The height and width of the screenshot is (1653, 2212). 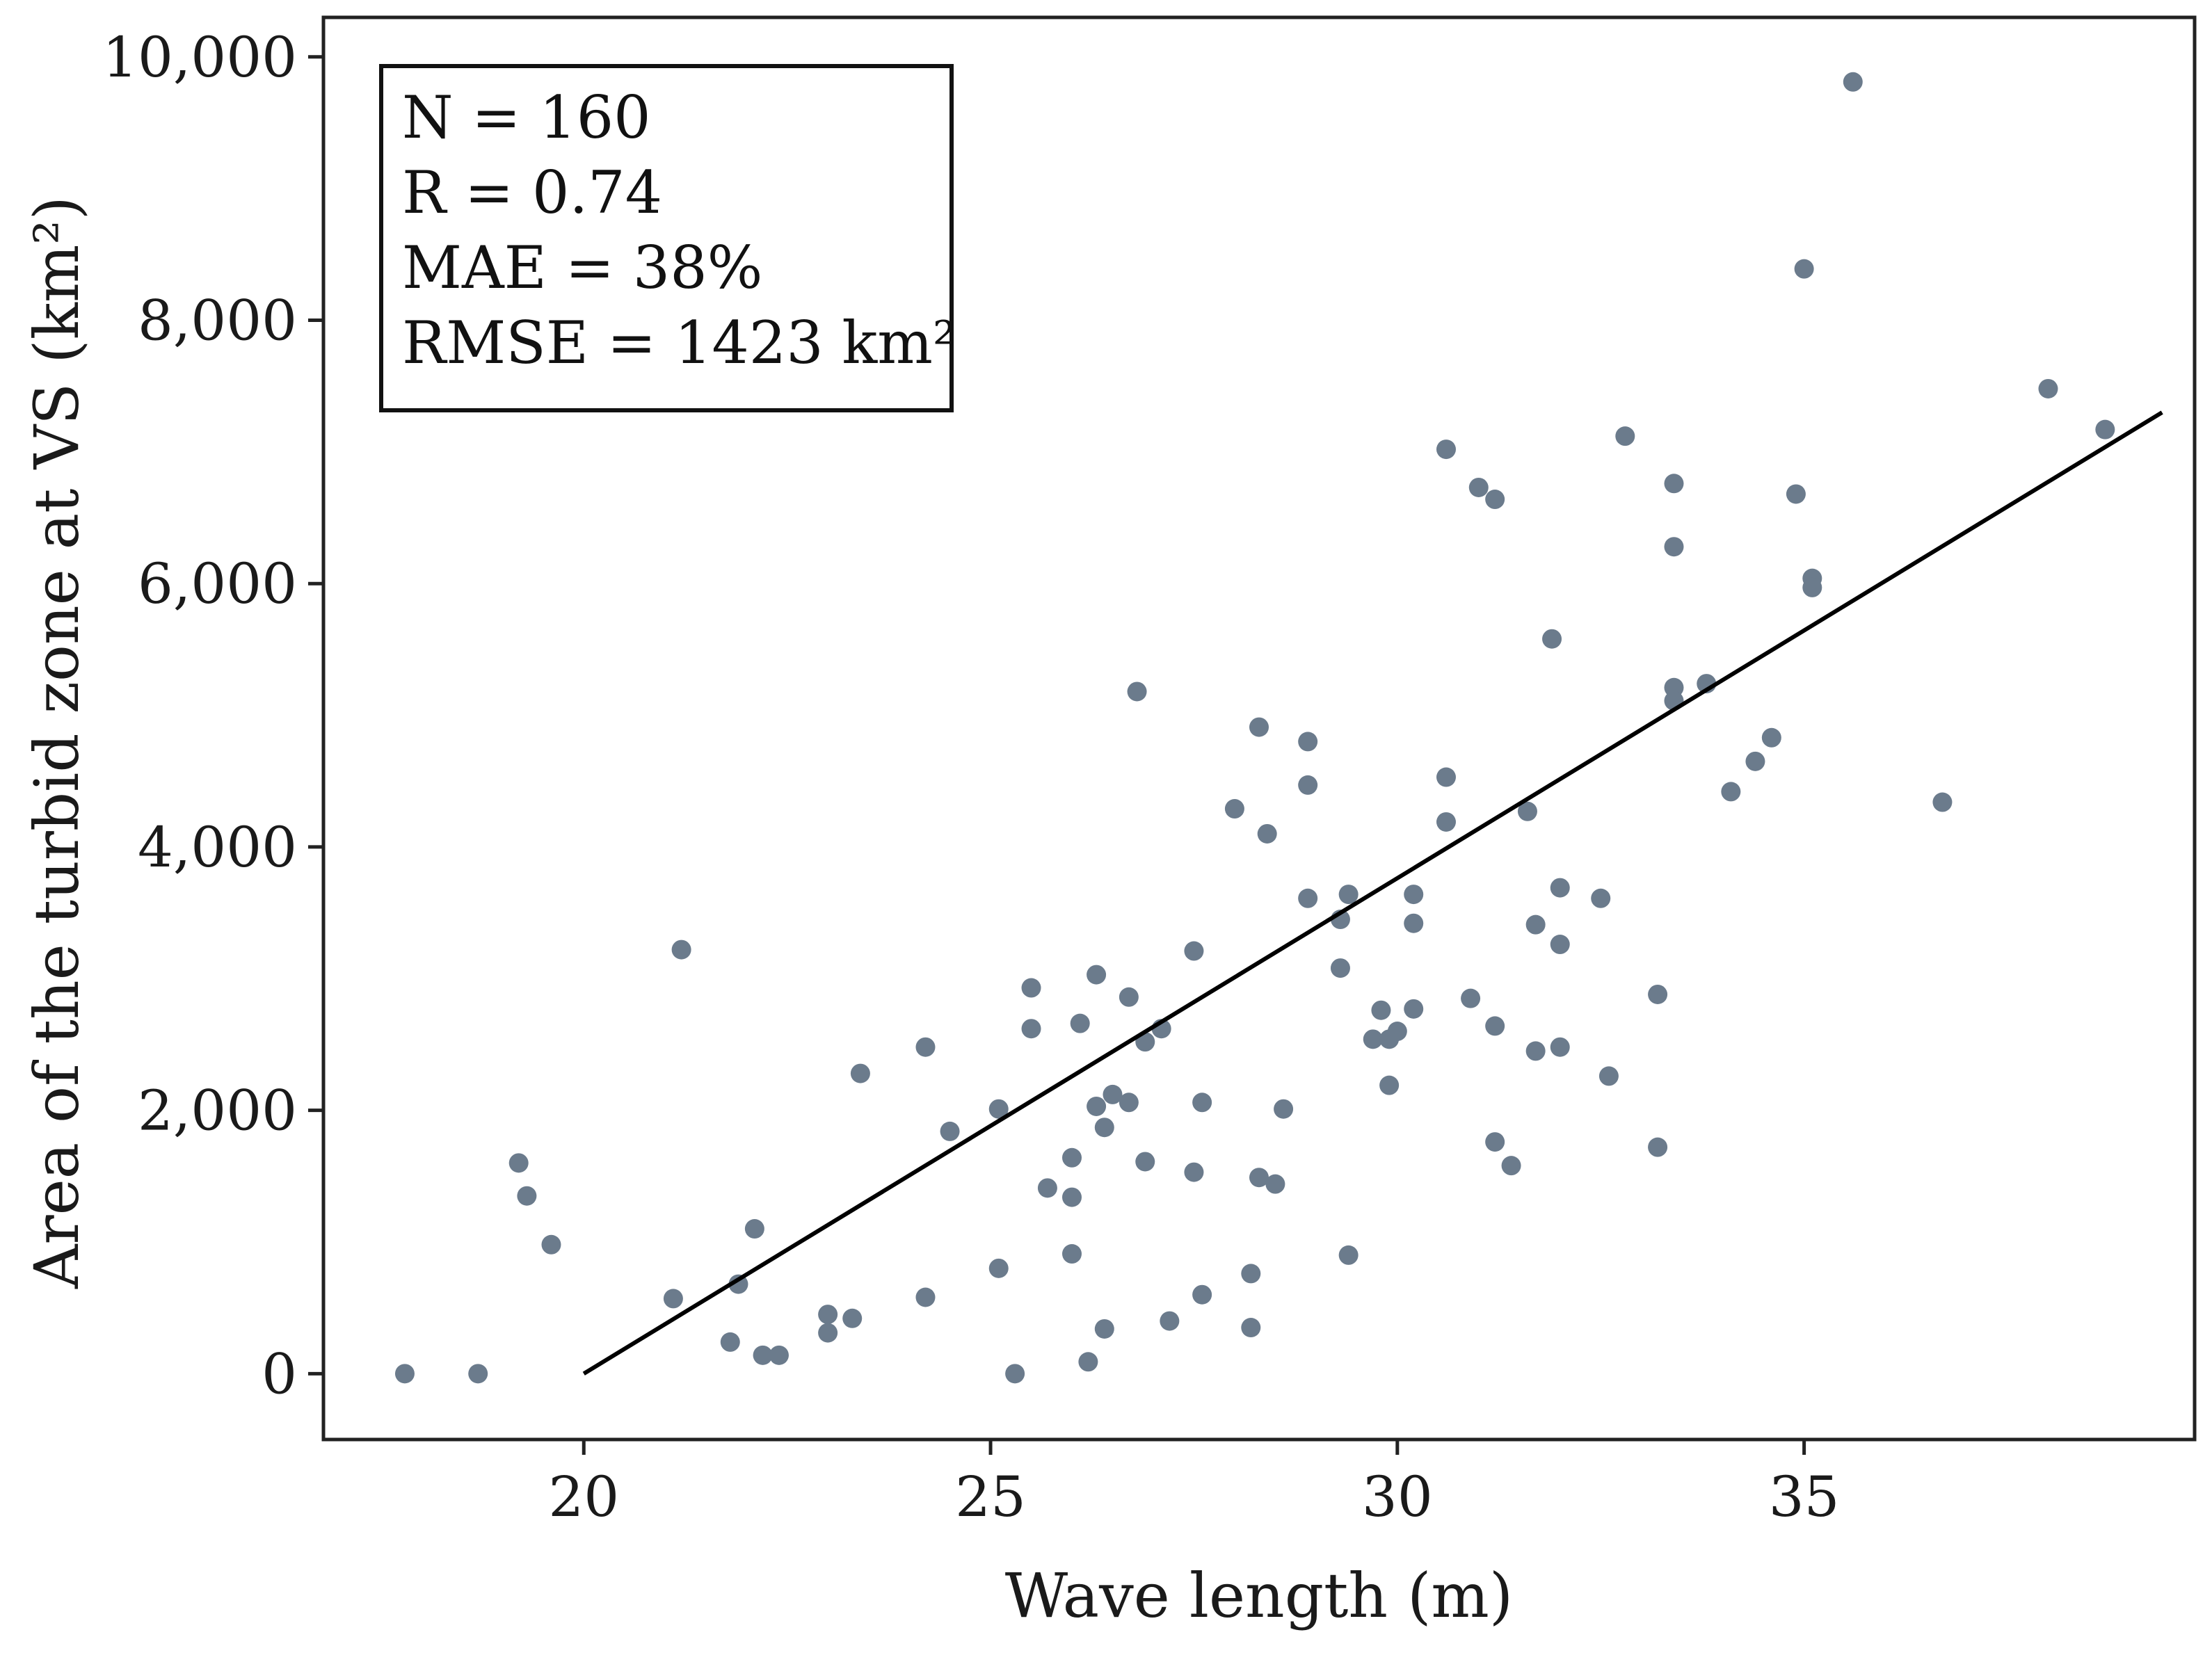 I want to click on x-tick-label: 25, so click(x=990, y=1497).